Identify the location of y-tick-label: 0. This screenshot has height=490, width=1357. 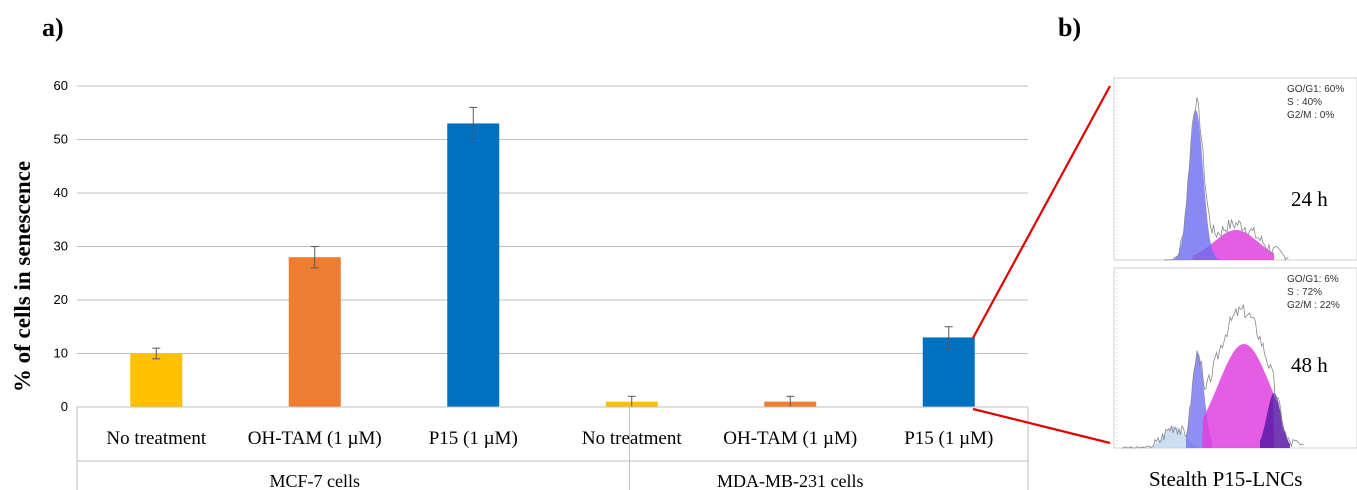
(64, 406).